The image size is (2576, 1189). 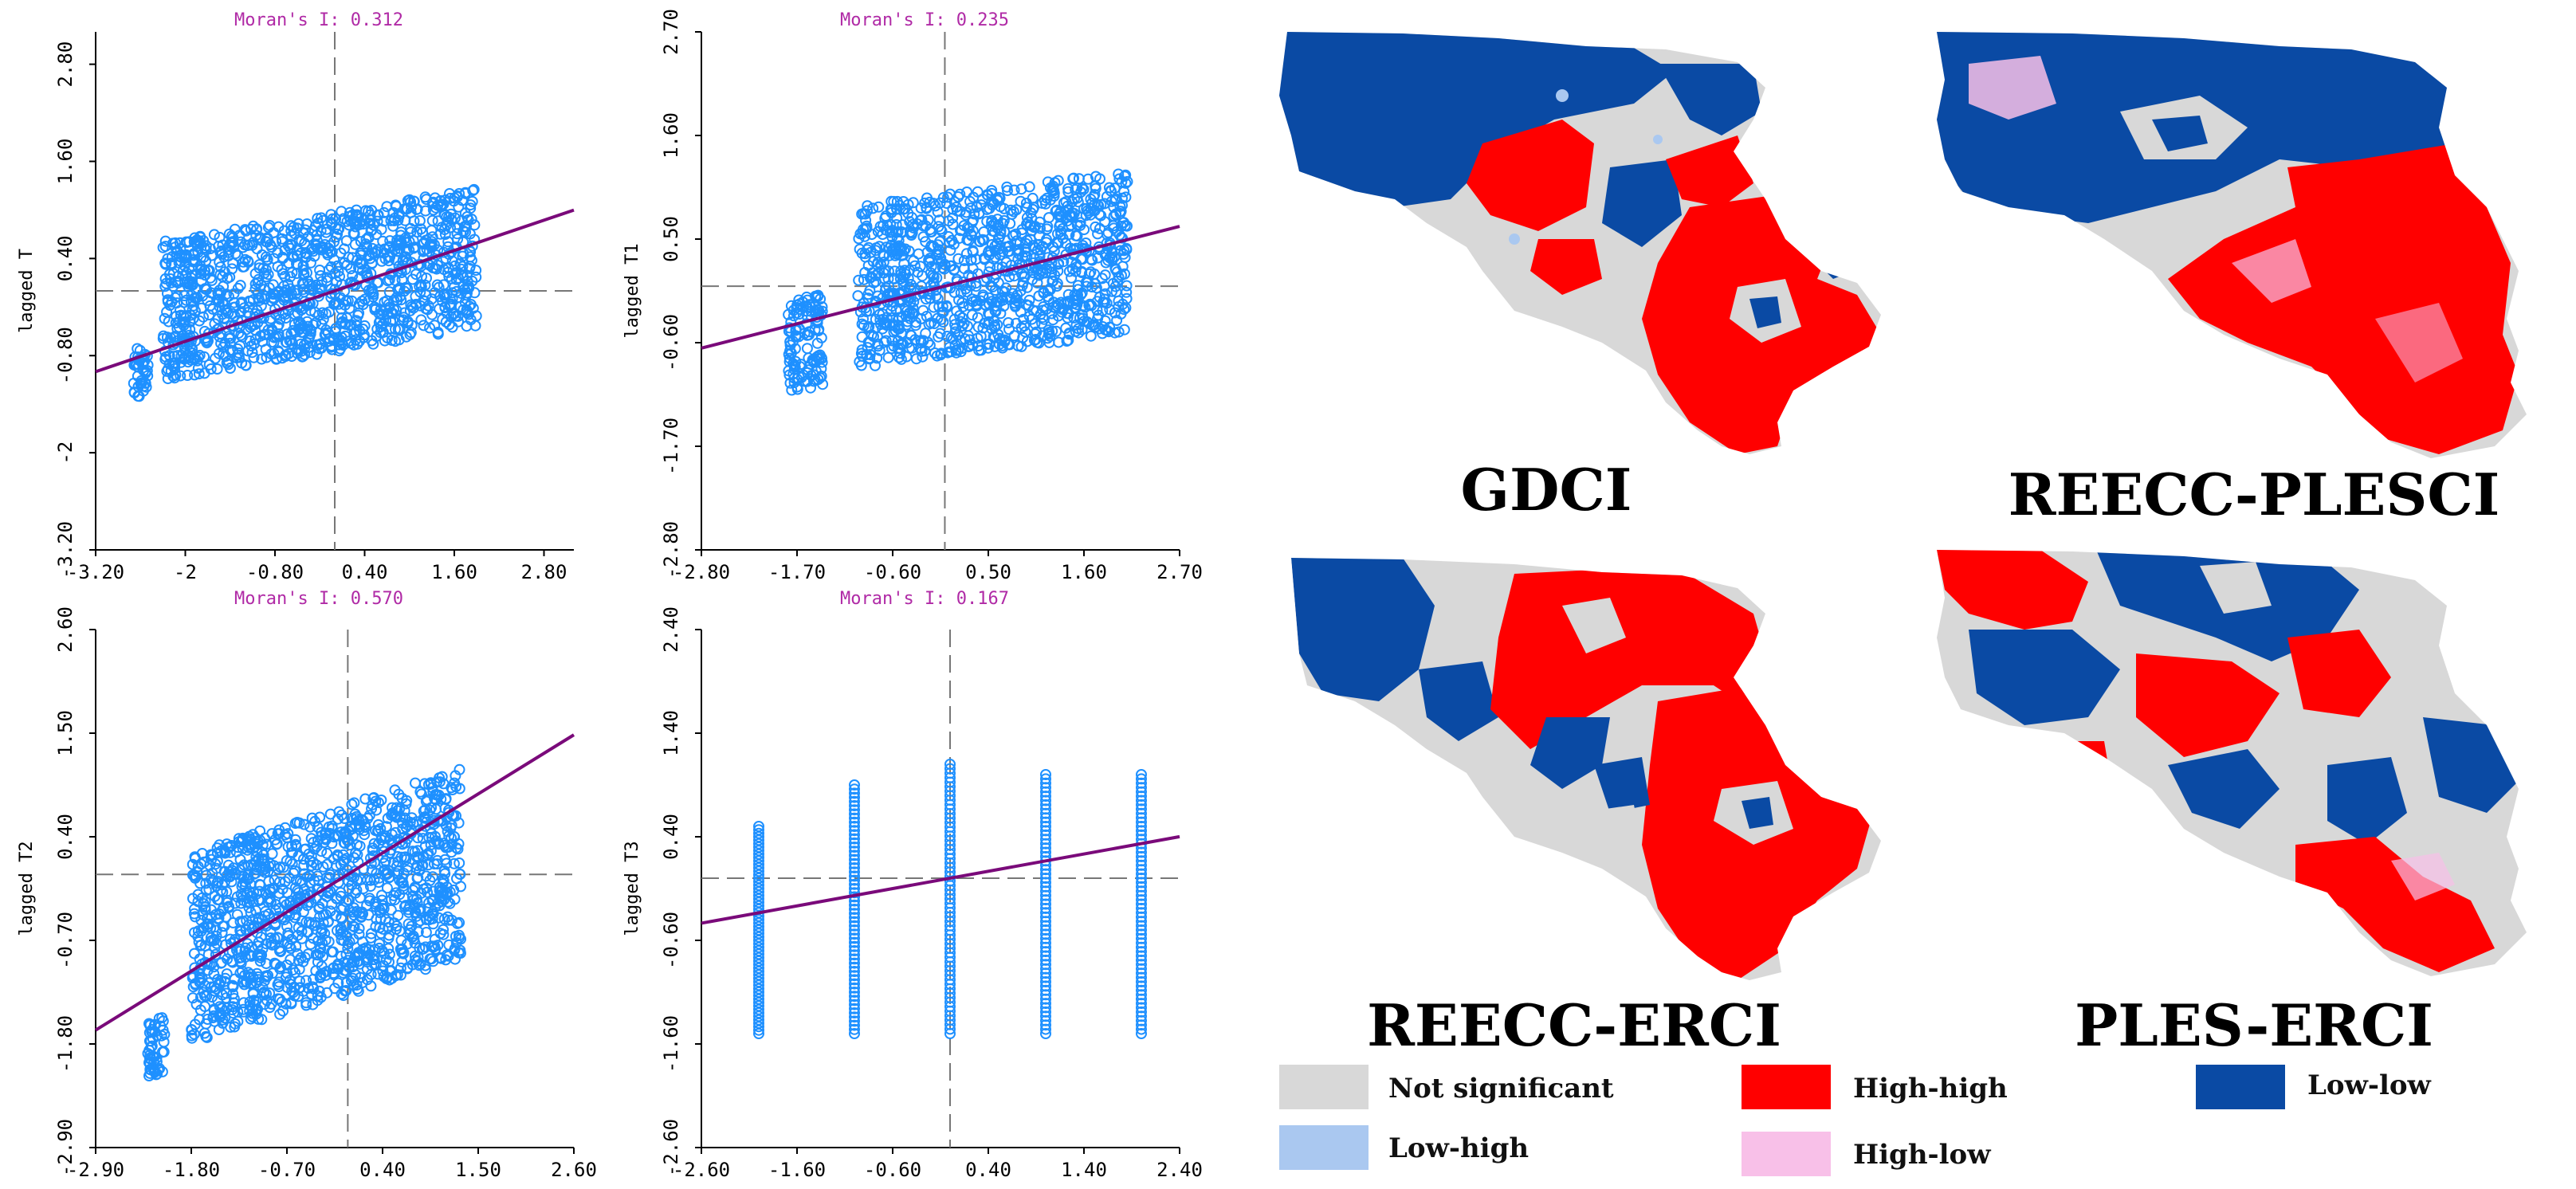 What do you see at coordinates (65, 258) in the screenshot?
I see `y-tick-label: 0.40` at bounding box center [65, 258].